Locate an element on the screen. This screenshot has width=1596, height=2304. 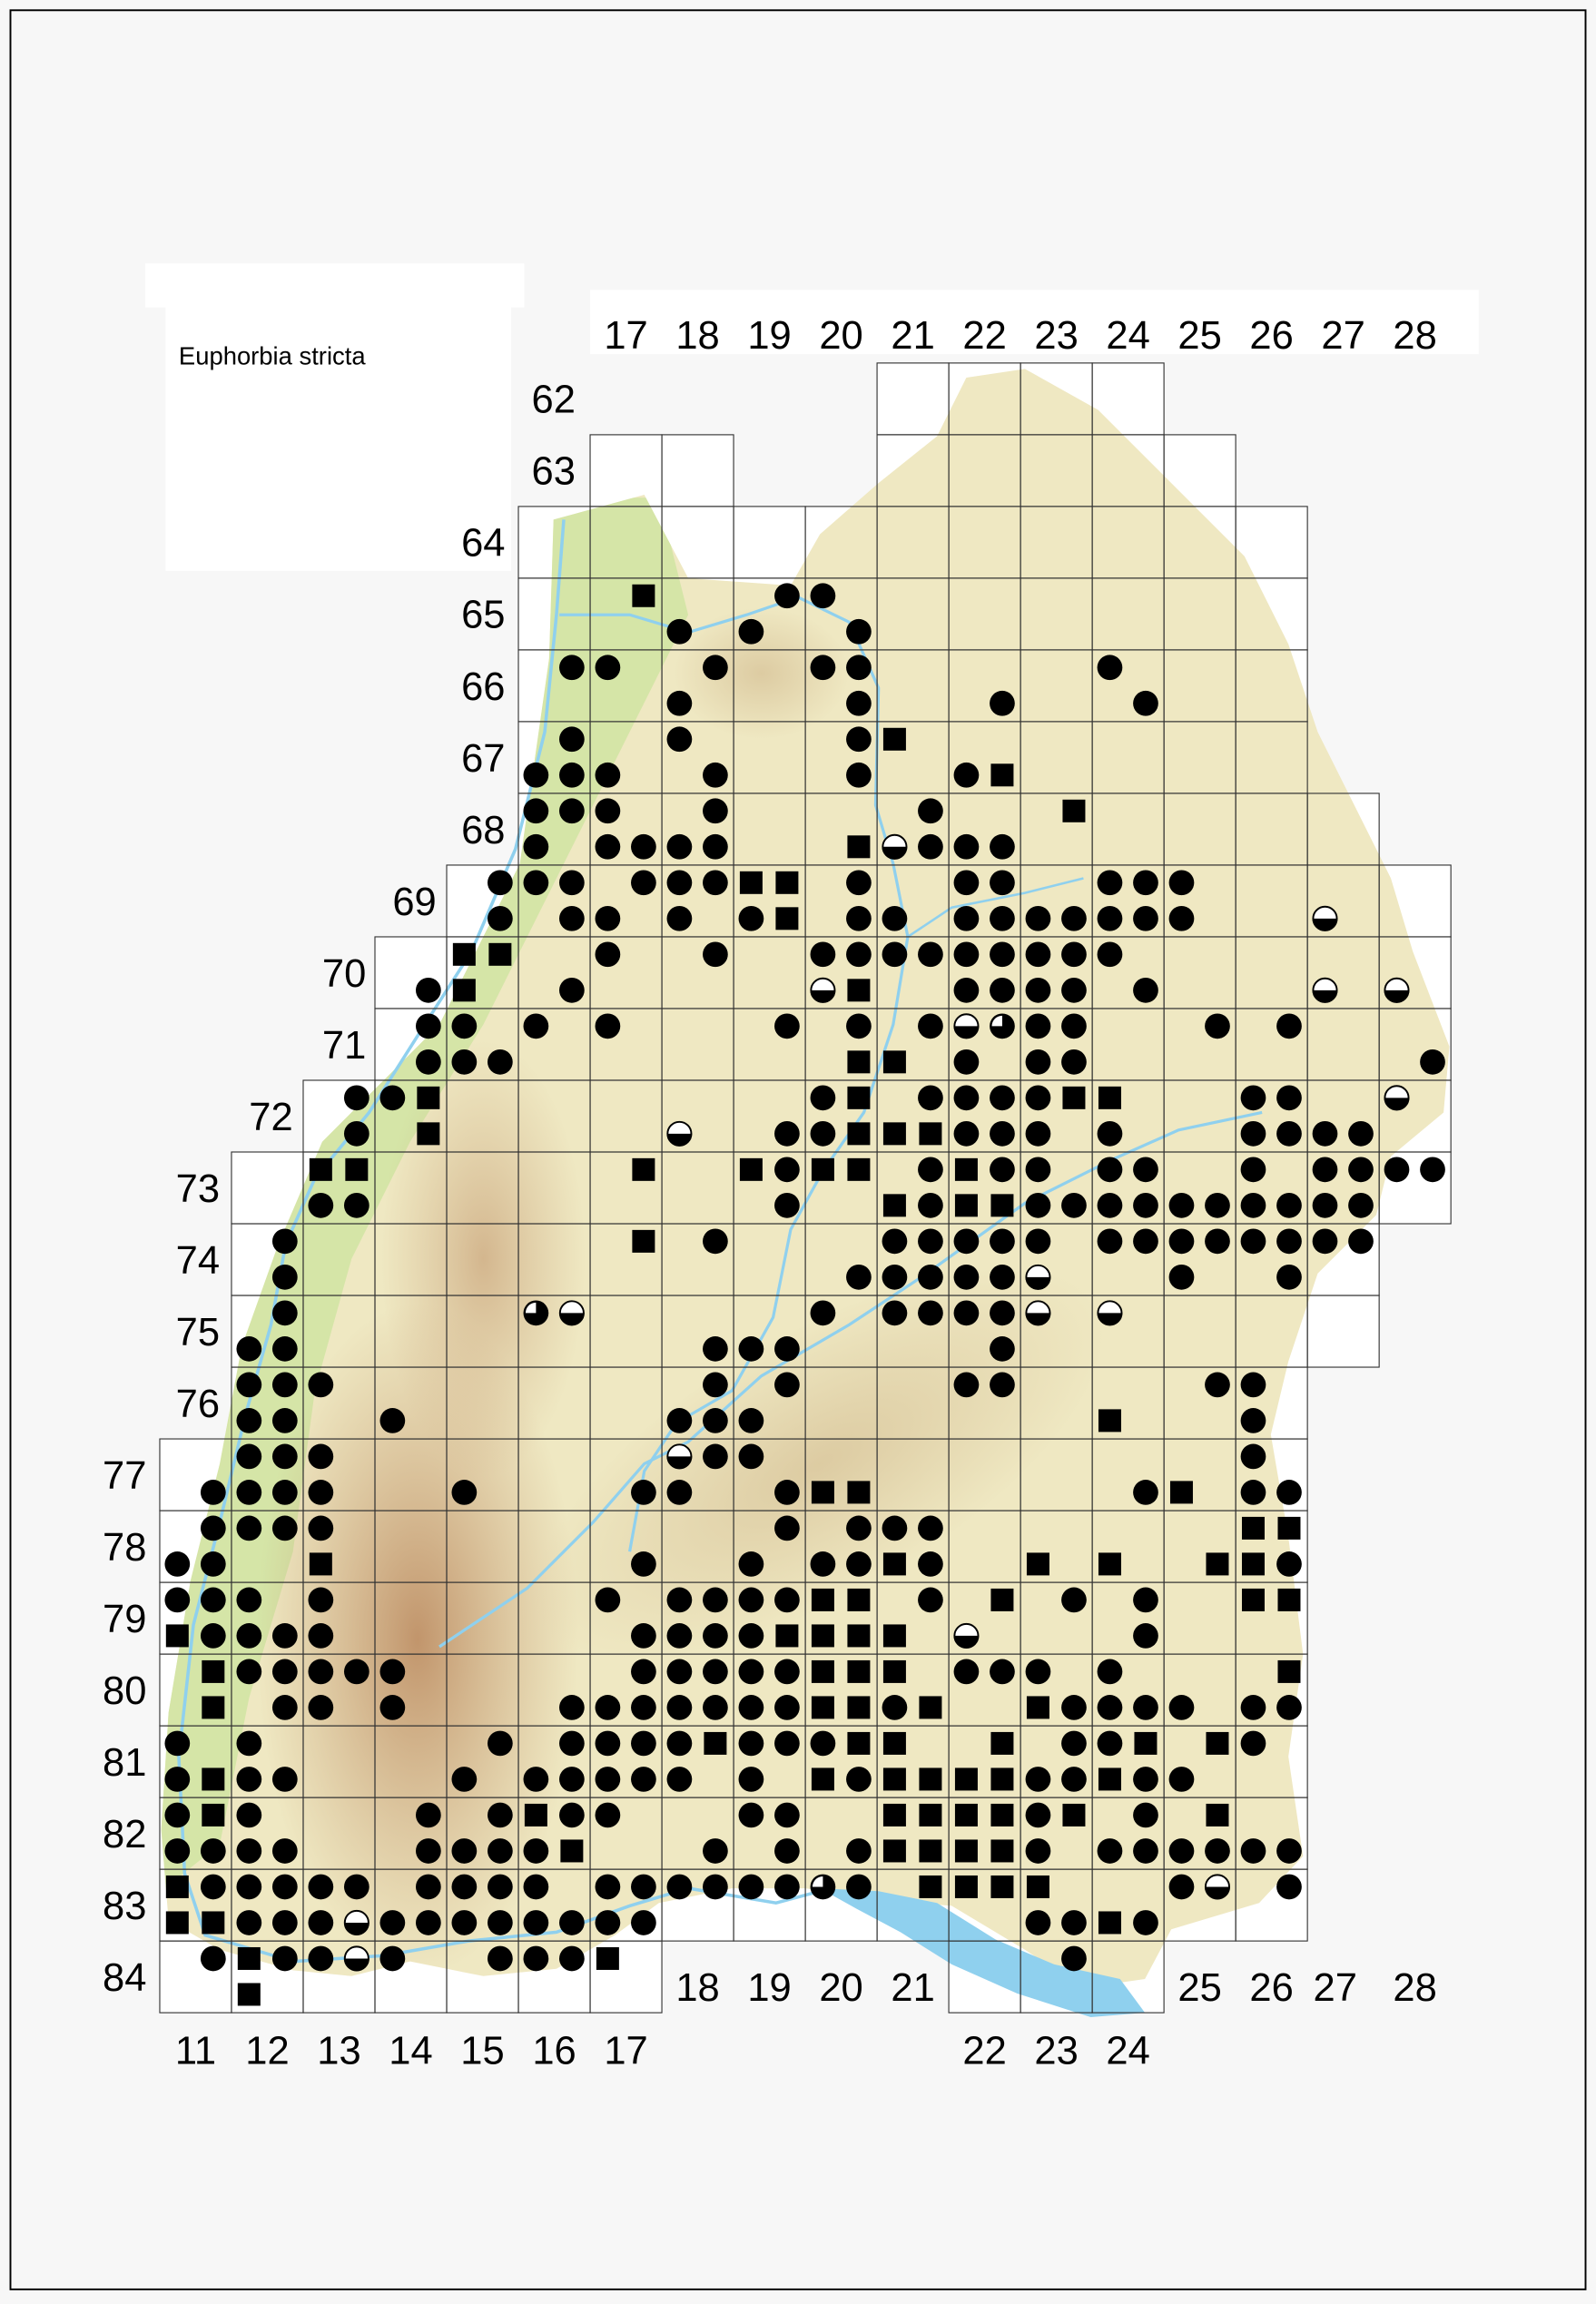
bottom-column-label: 22 is located at coordinates (984, 2051).